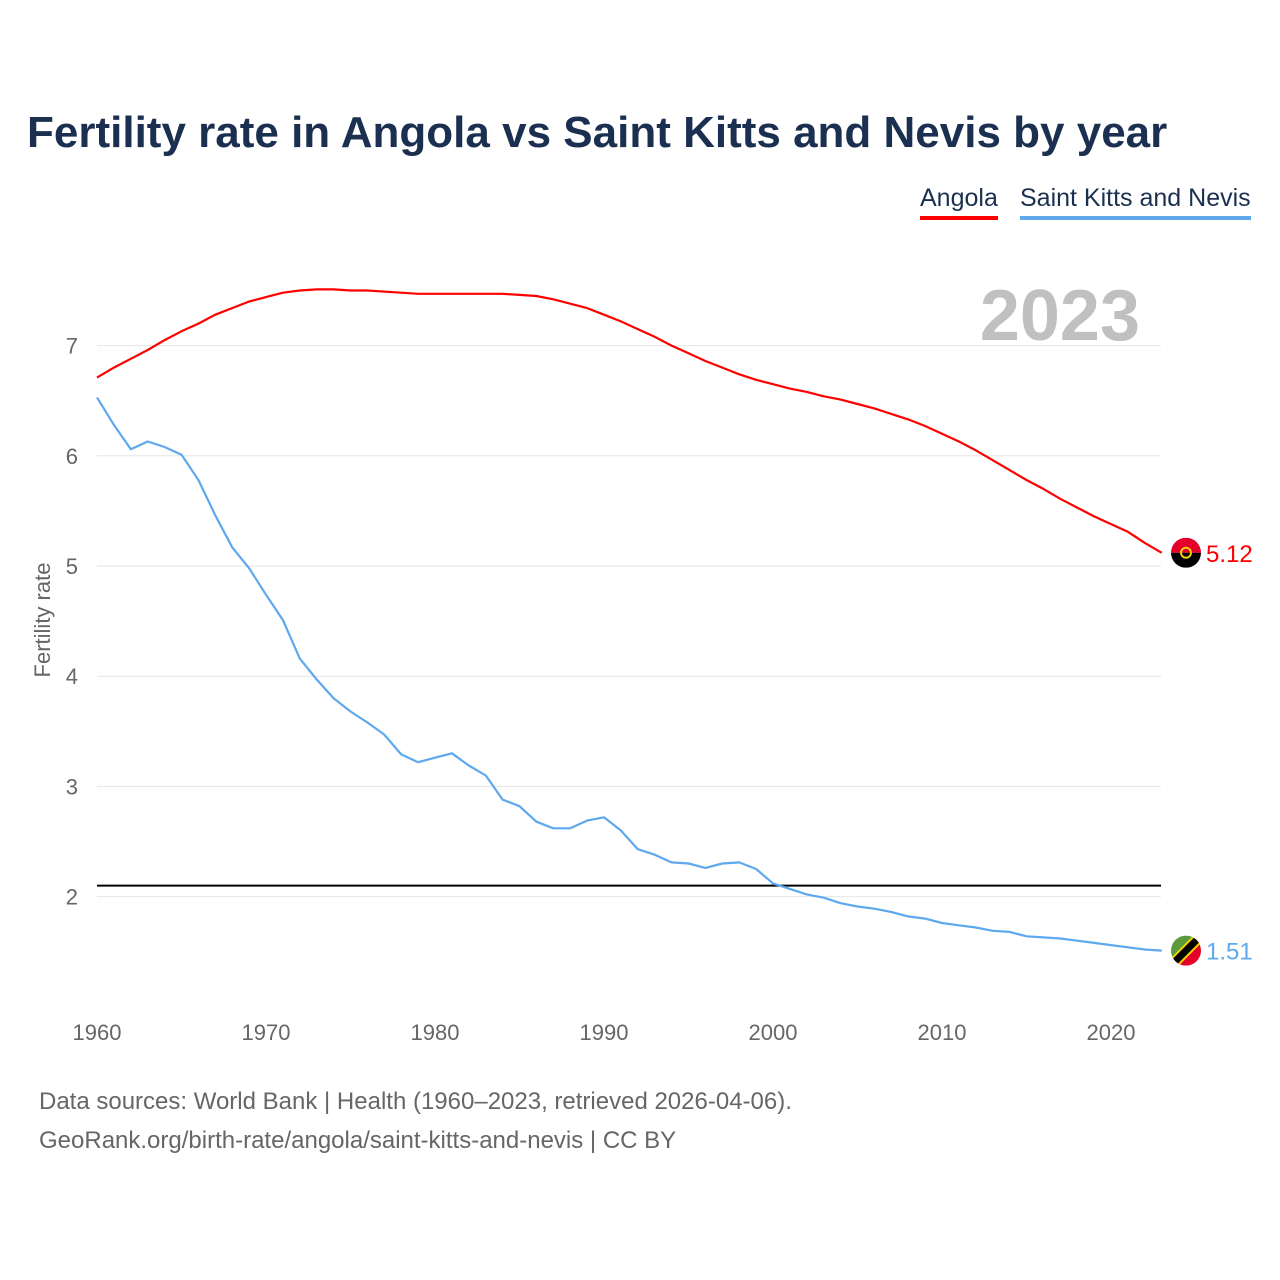 Image resolution: width=1280 pixels, height=1280 pixels. I want to click on x-tick-label: 1990, so click(604, 1032).